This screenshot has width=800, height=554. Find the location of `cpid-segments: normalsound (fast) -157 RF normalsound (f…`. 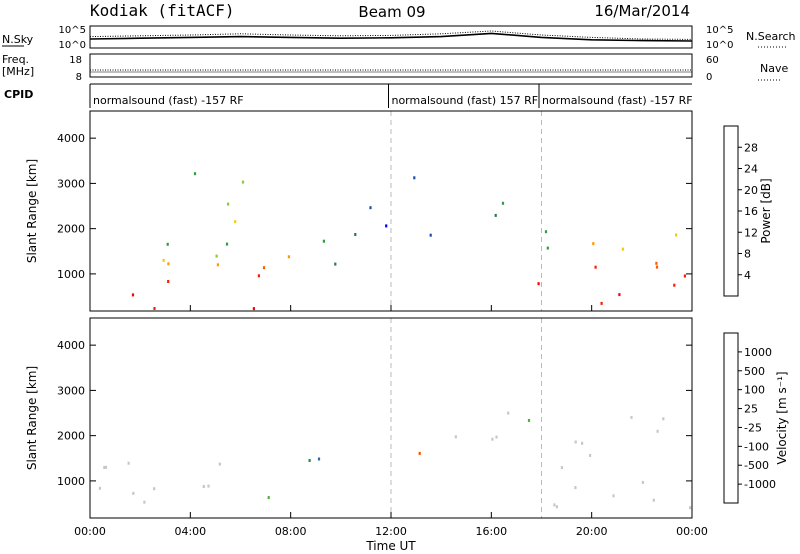

cpid-segments: normalsound (fast) -157 RF normalsound (f… is located at coordinates (391, 96).